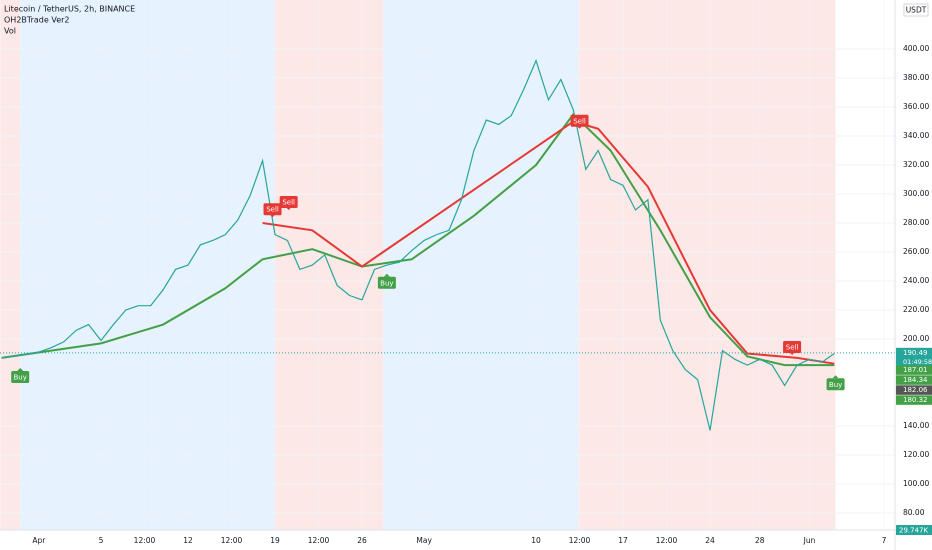 Image resolution: width=932 pixels, height=550 pixels. I want to click on x-tick-label: Jun, so click(809, 540).